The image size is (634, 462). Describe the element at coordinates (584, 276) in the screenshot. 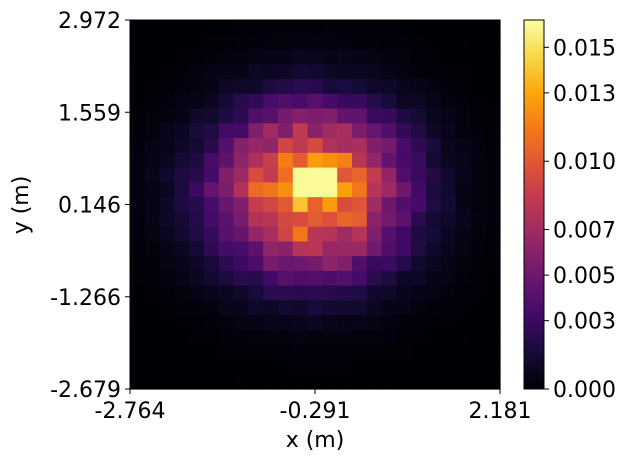

I see `colorbar-tick-label: 0.005` at that location.